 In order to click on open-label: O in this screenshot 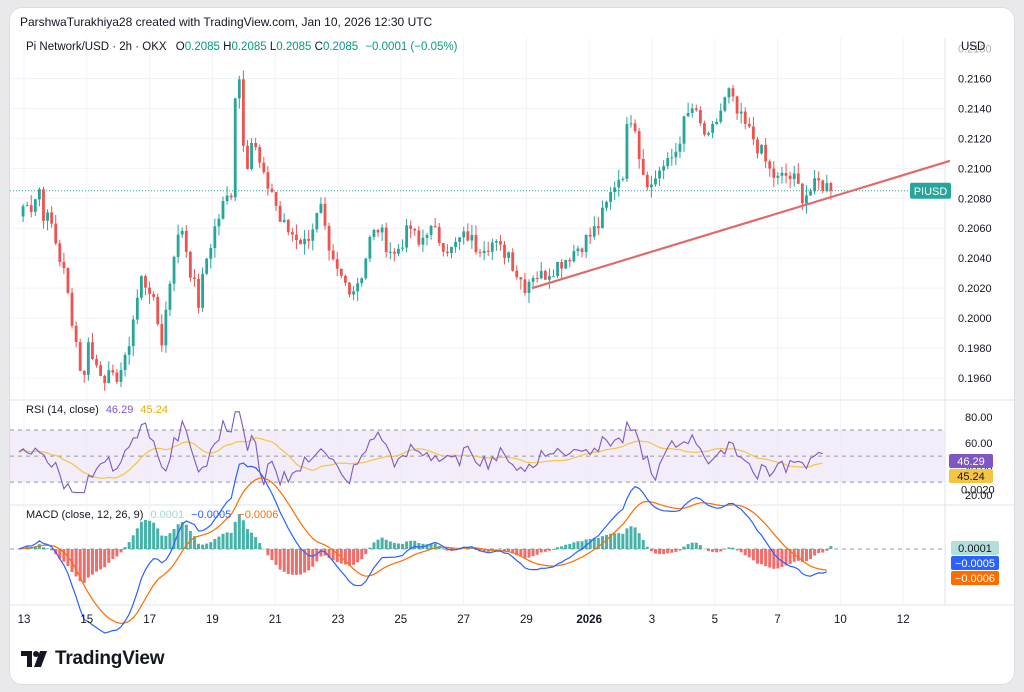, I will do `click(180, 47)`.